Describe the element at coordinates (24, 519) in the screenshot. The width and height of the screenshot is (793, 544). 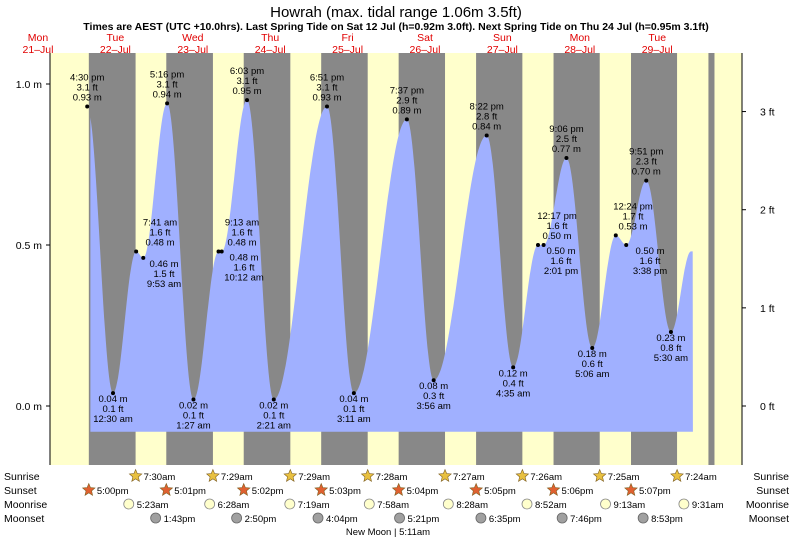
I see `moonset-label-left: Moonset` at that location.